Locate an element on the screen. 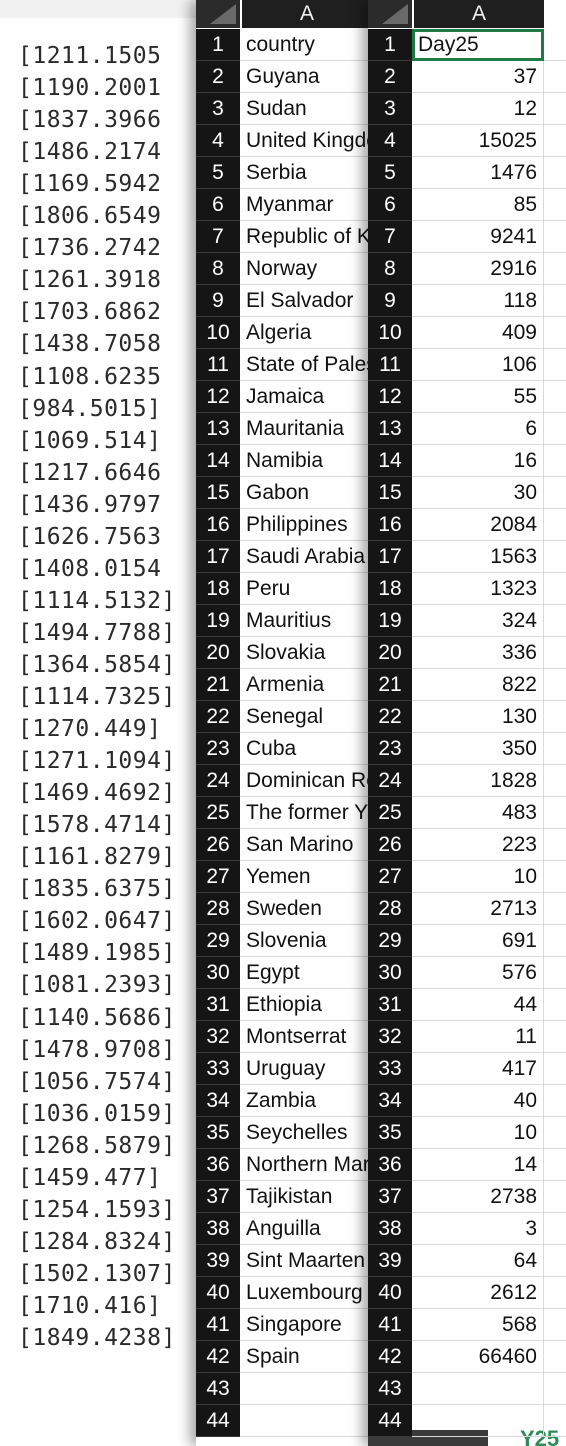 This screenshot has width=566, height=1446. table-cell: Spain is located at coordinates (306, 1357).